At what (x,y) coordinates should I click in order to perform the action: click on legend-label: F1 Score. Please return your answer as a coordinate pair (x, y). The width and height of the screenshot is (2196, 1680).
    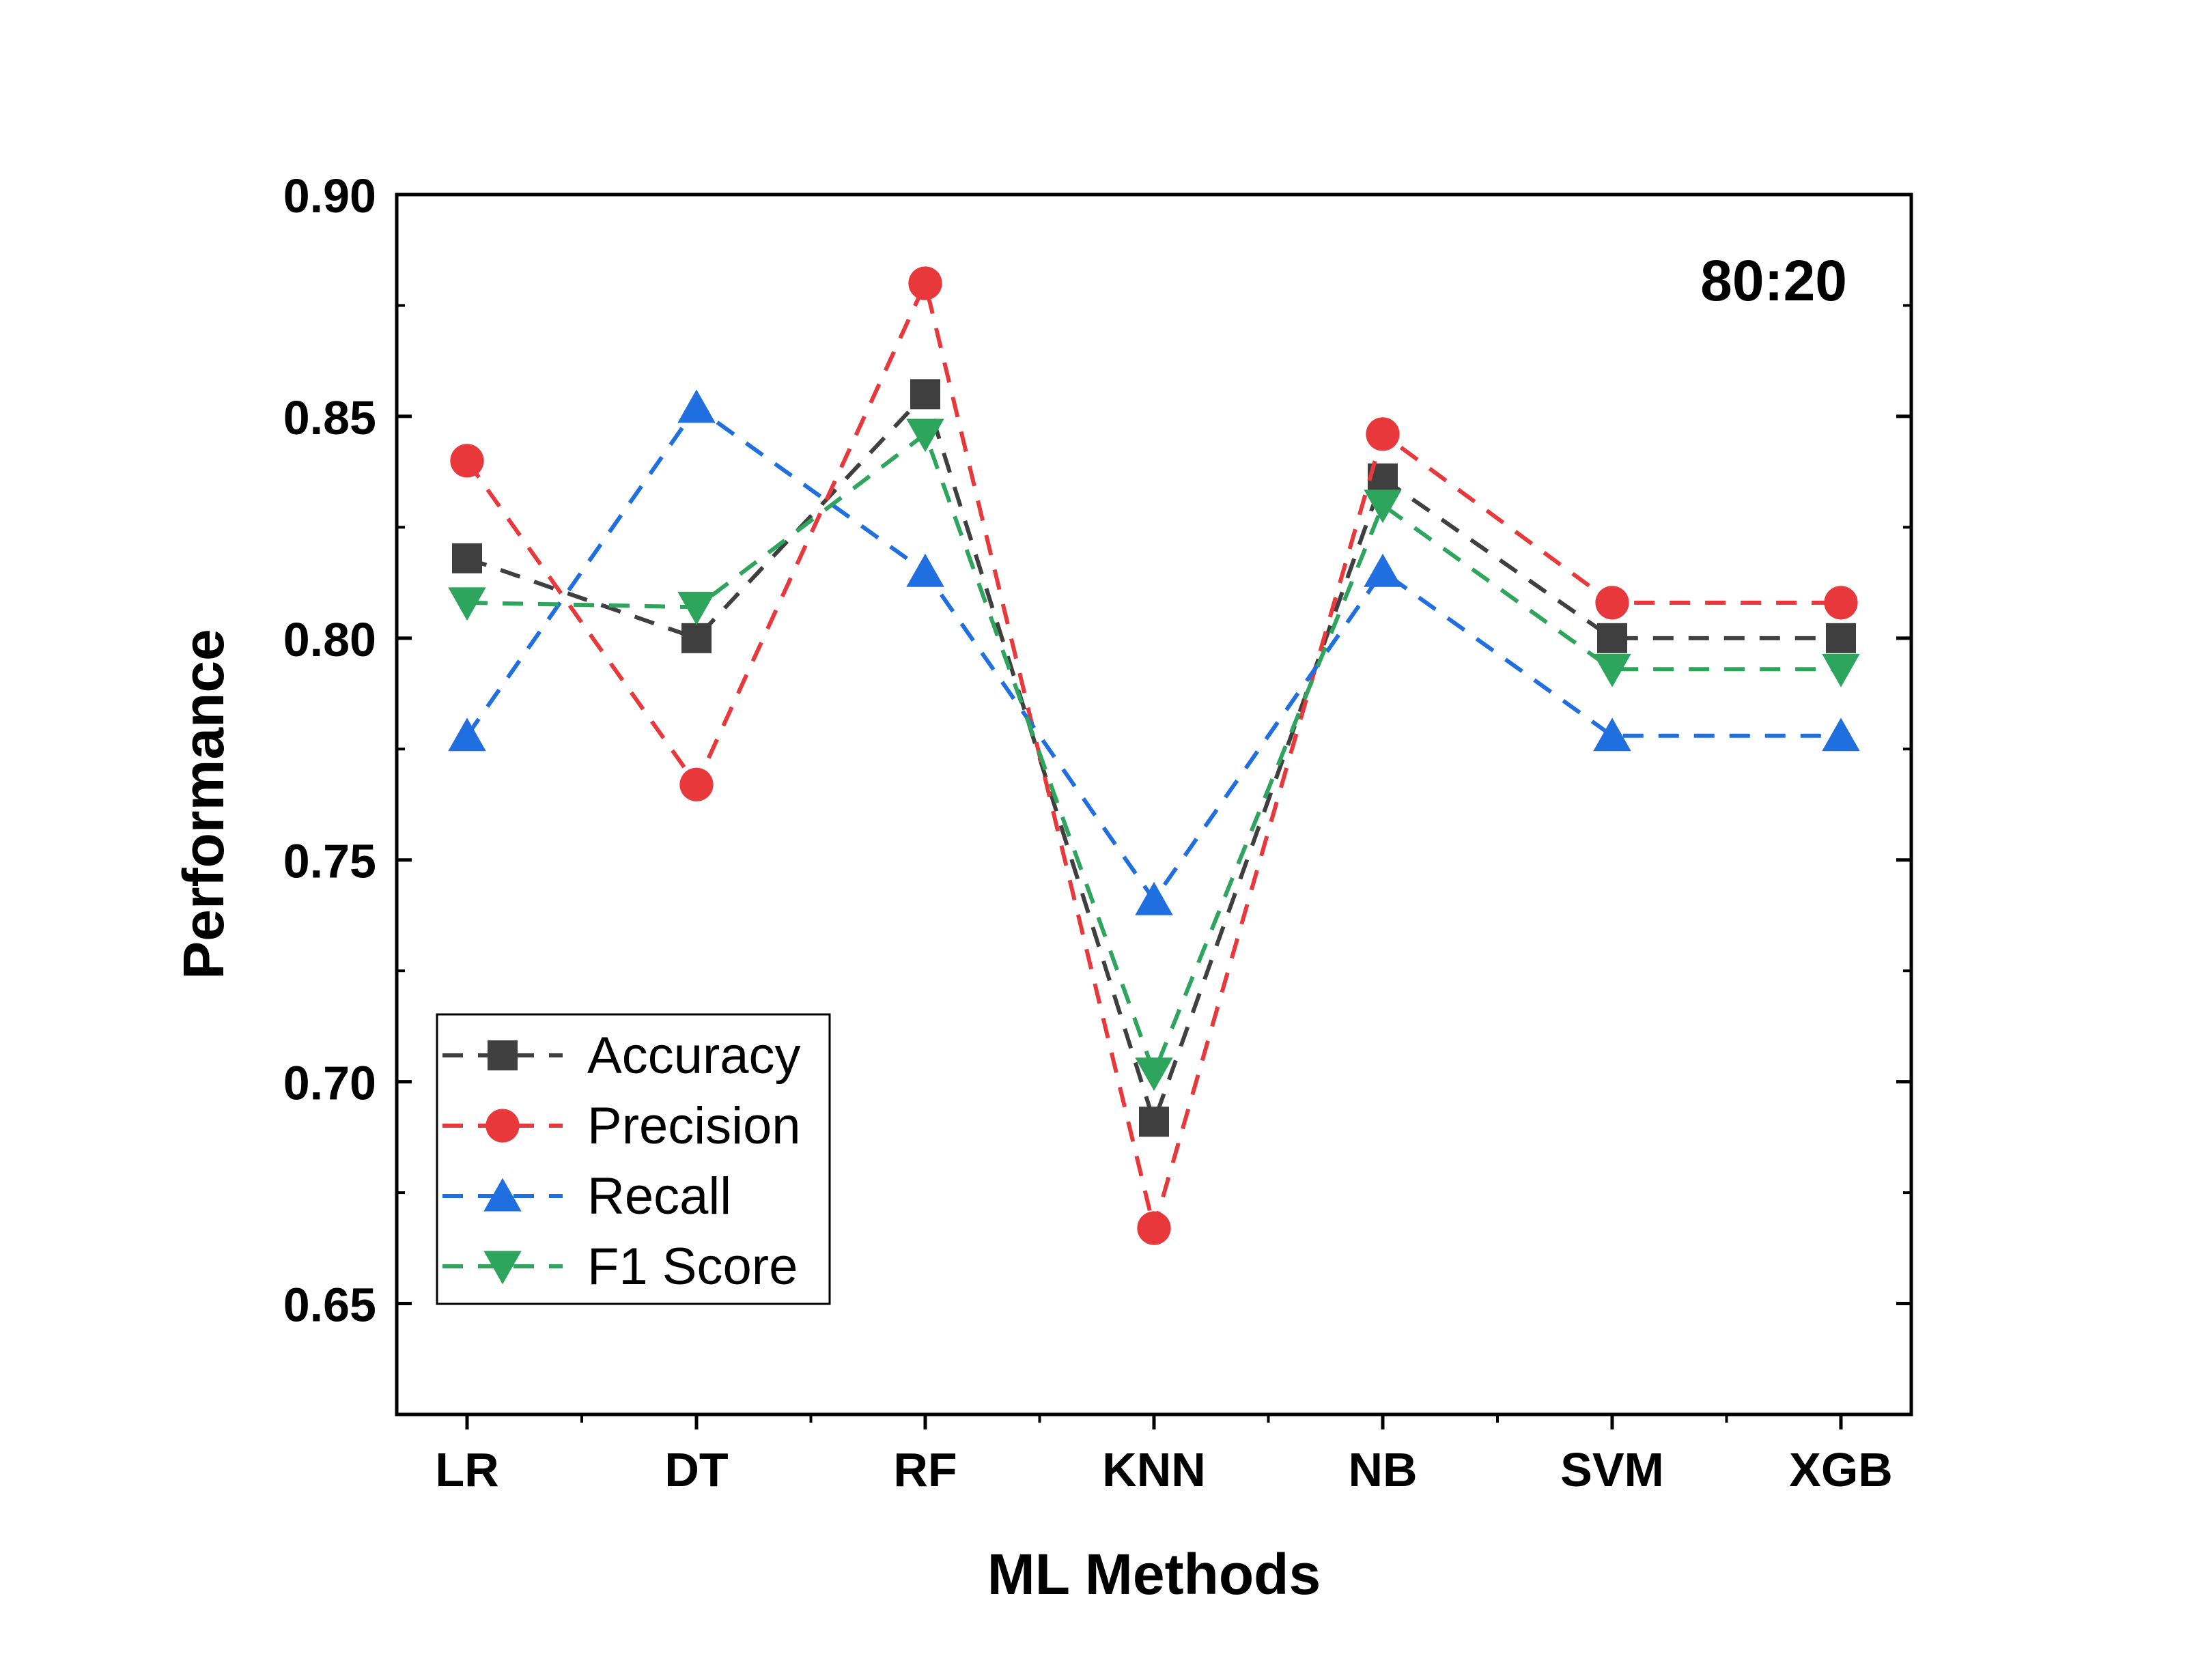
    Looking at the image, I should click on (692, 1267).